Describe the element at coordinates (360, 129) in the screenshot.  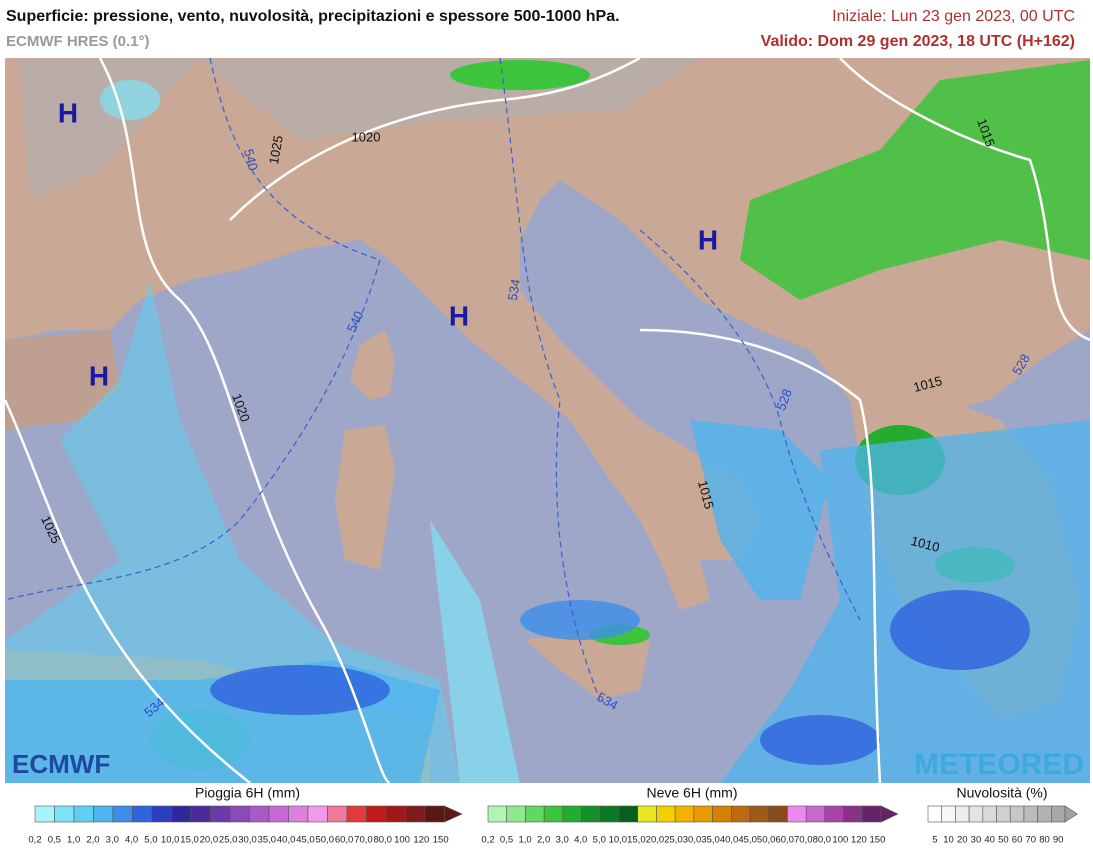
I see `clouds` at that location.